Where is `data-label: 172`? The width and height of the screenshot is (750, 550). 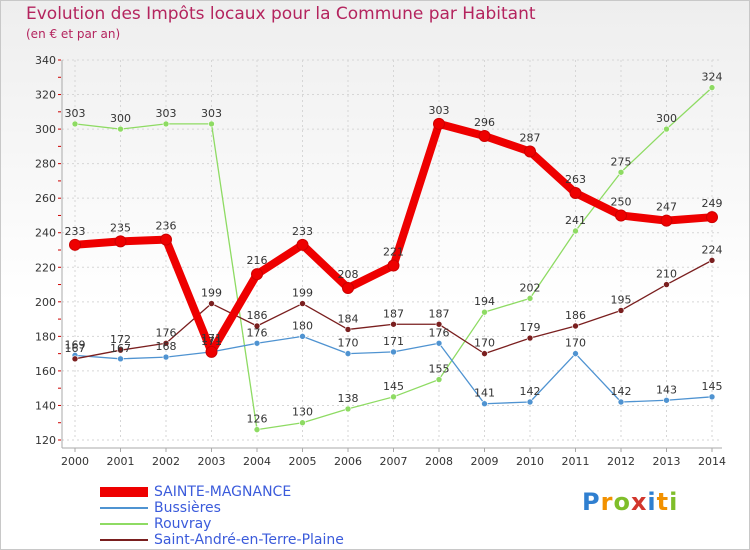
data-label: 172 is located at coordinates (120, 339).